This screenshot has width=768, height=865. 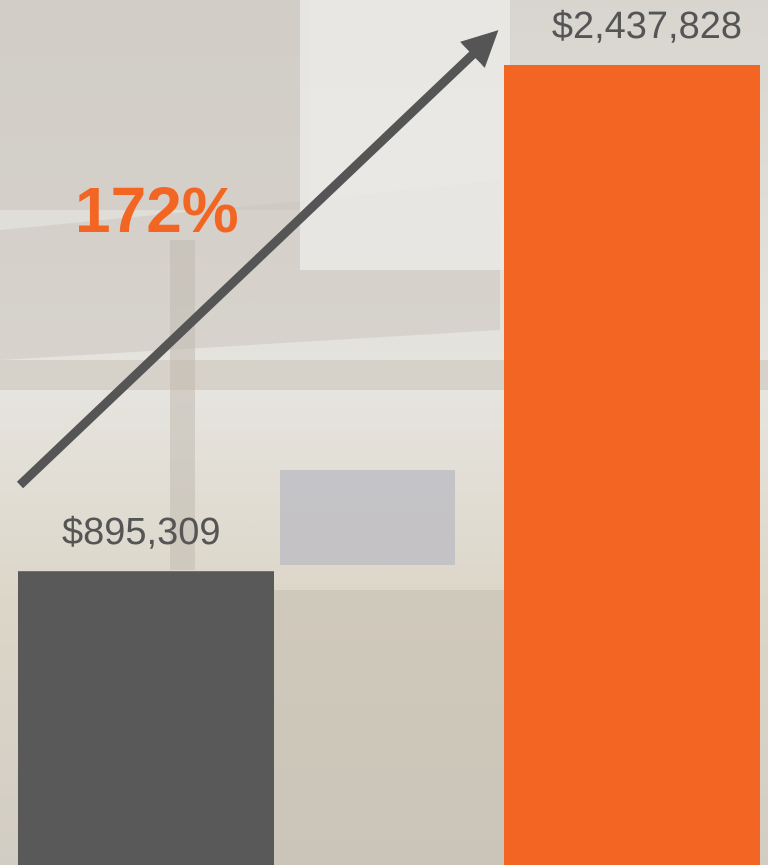 What do you see at coordinates (157, 210) in the screenshot?
I see `annotation: 172%` at bounding box center [157, 210].